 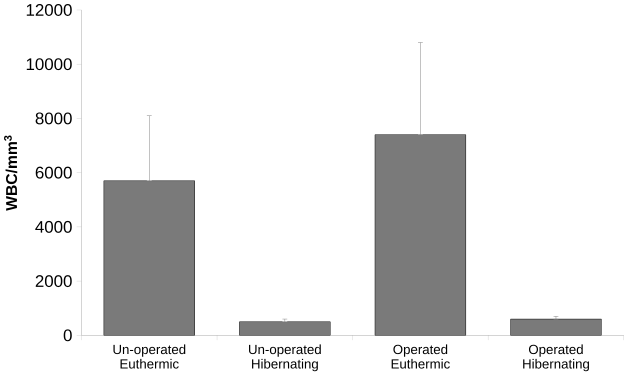 I want to click on x-tick-label: Un-operated Hibernating, so click(x=285, y=358).